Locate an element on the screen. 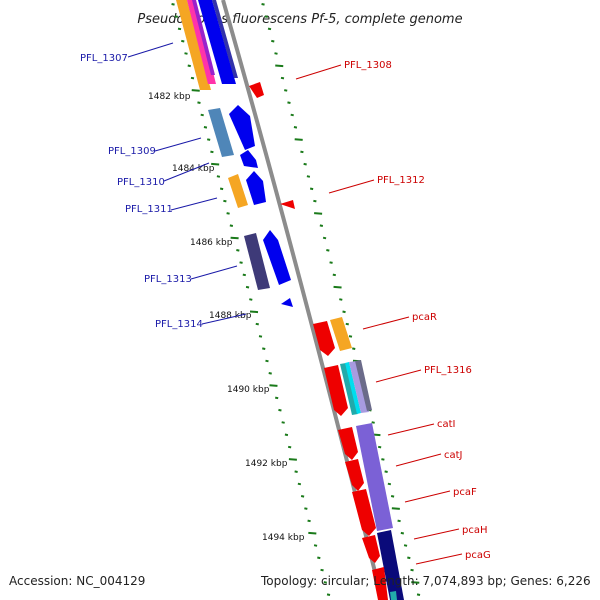  scale-label: 1482 kbp is located at coordinates (169, 97).